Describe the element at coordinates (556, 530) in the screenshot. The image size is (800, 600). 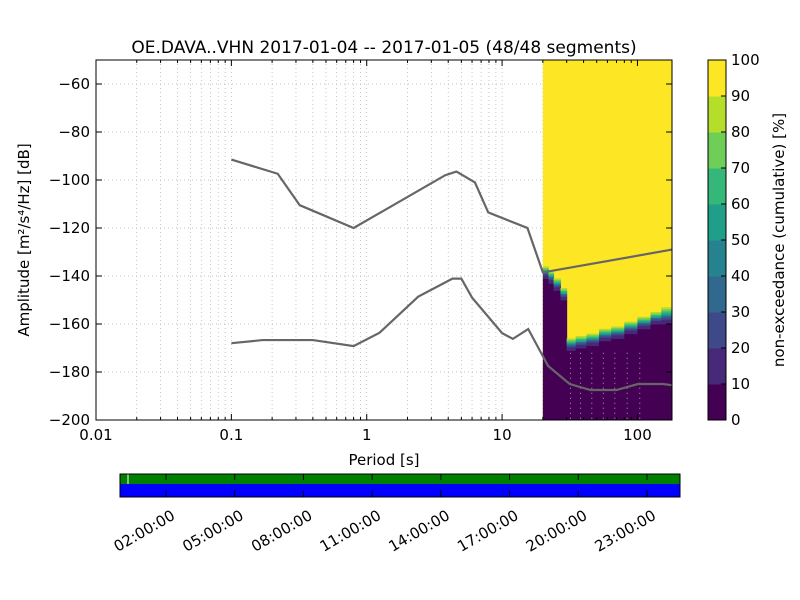
I see `coverage-tick-label: 20:00:00` at that location.